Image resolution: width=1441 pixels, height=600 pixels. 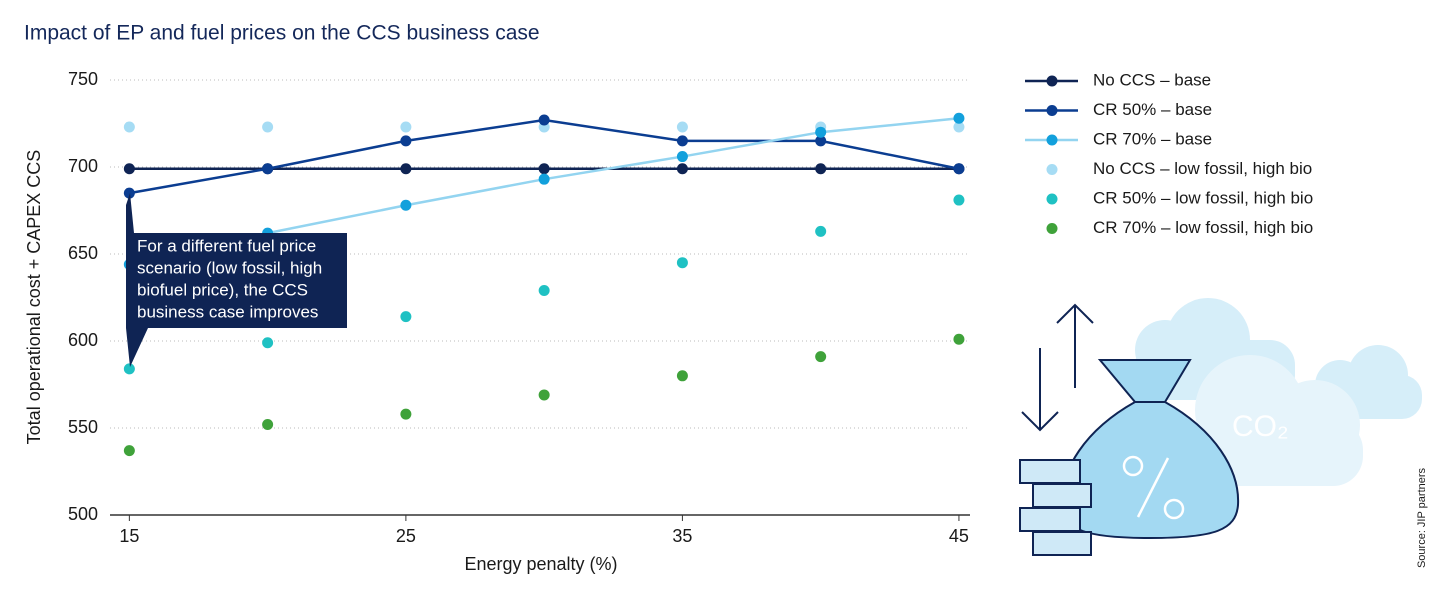 What do you see at coordinates (1422, 517) in the screenshot?
I see `source: Source: JIP partners` at bounding box center [1422, 517].